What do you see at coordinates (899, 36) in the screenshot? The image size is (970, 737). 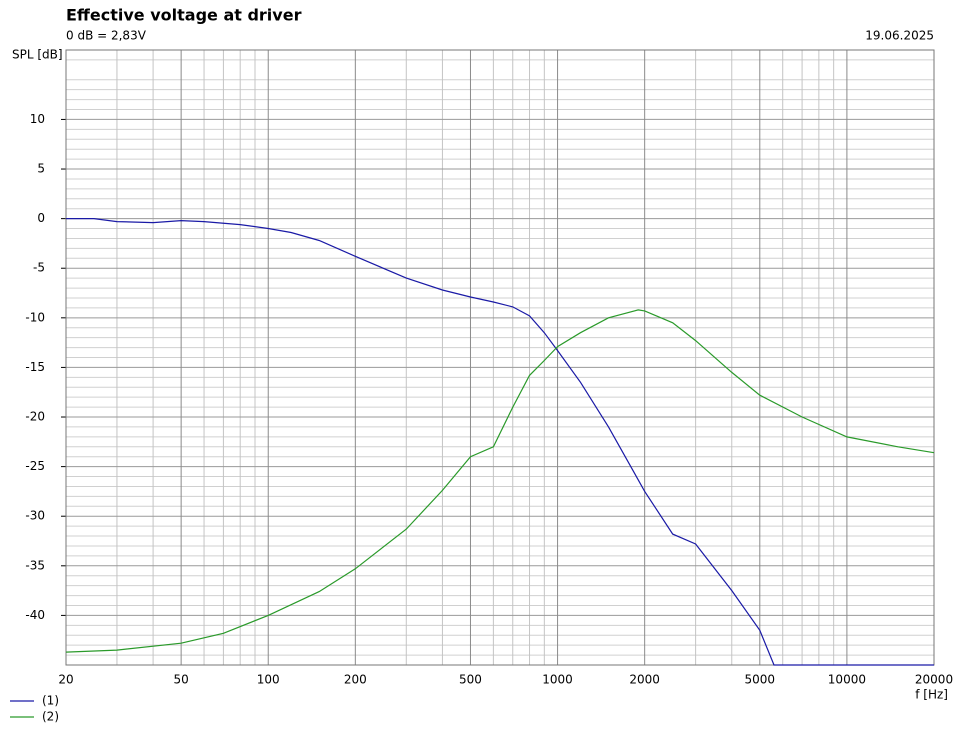 I see `date: 19.06.2025` at bounding box center [899, 36].